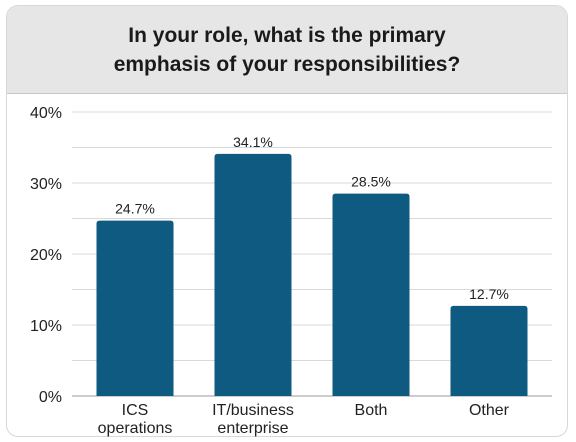 This screenshot has height=442, width=576. What do you see at coordinates (253, 419) in the screenshot?
I see `category-label: IT/business enterprise` at bounding box center [253, 419].